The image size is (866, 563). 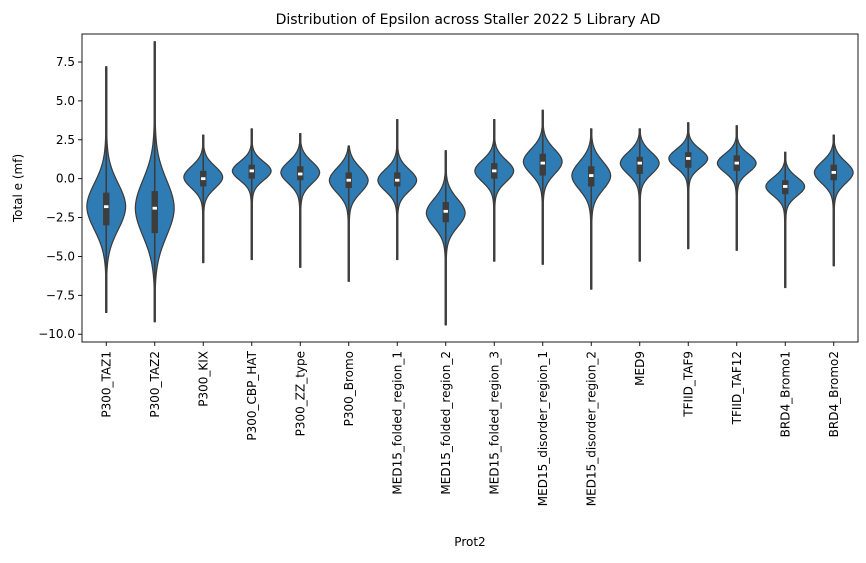 I want to click on x-tick-label: BRD4_Bromo1, so click(x=785, y=394).